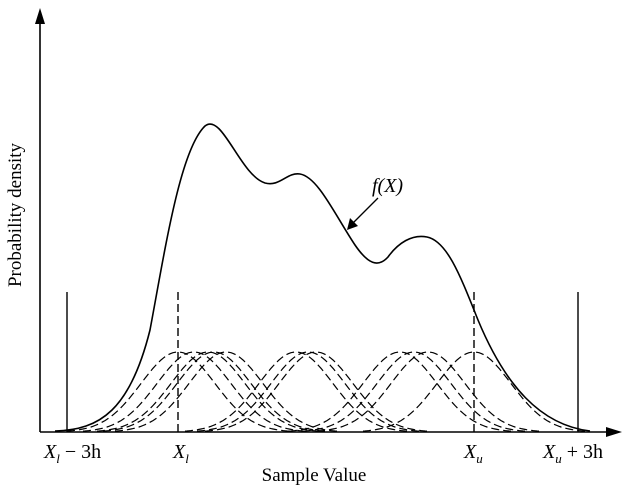 This screenshot has height=487, width=625. Describe the element at coordinates (72, 453) in the screenshot. I see `tick-label-xl-minus-3h: Xl − 3h` at that location.